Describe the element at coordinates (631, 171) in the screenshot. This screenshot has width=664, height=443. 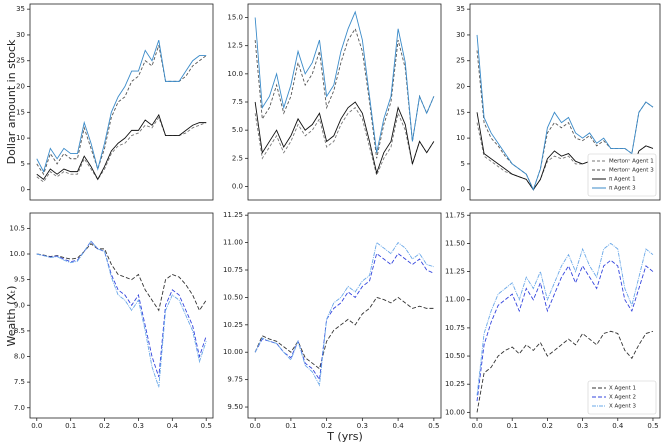
I see `legend-label: Mertonᶜ Agent 3` at that location.